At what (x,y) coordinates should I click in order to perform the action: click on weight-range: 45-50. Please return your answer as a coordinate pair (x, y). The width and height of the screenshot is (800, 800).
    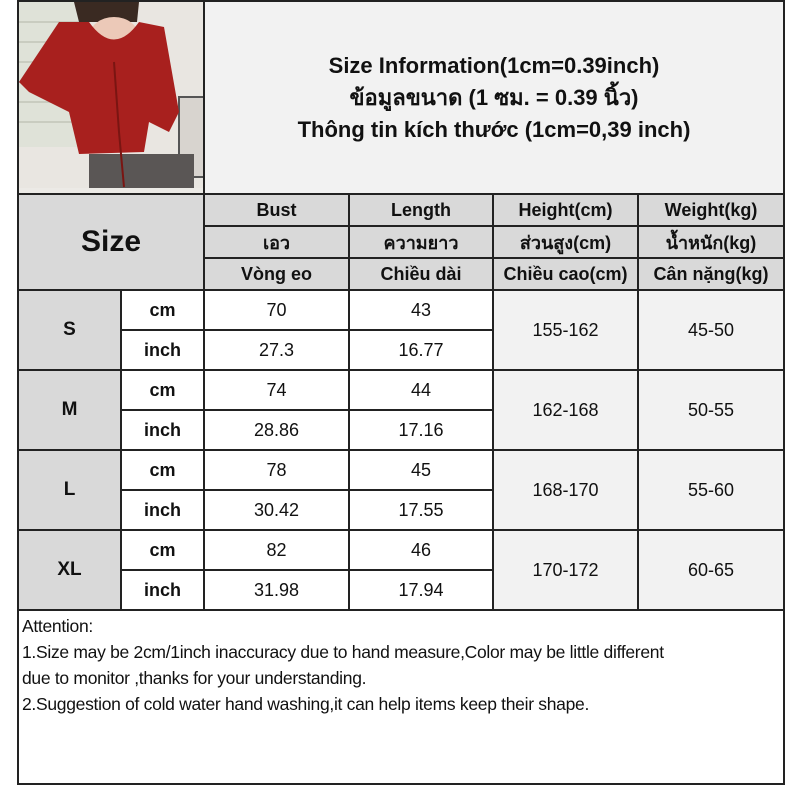
    Looking at the image, I should click on (711, 330).